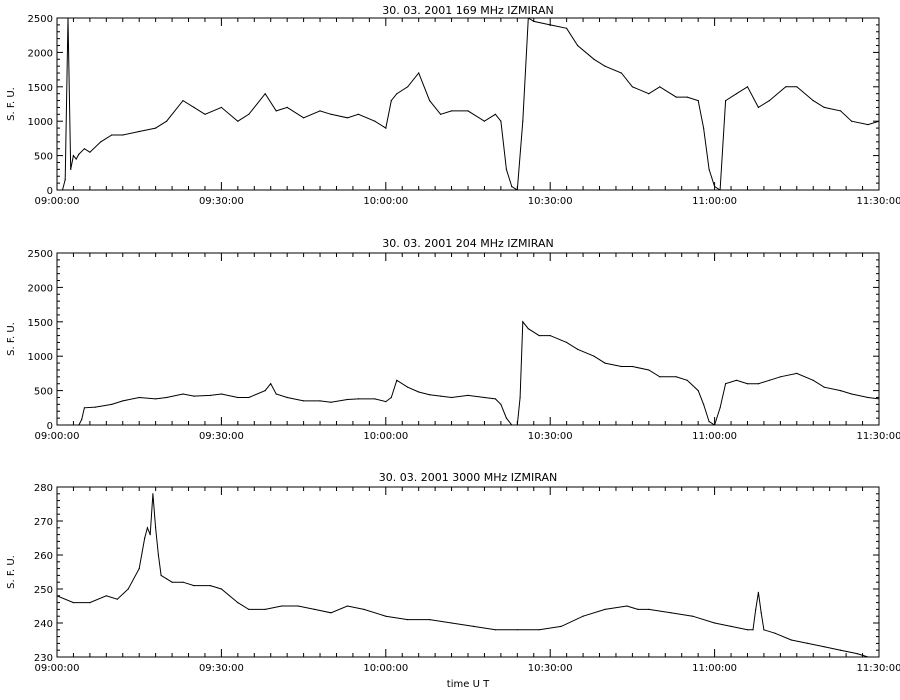 The image size is (900, 700). I want to click on y-tick-label: 2000, so click(40, 288).